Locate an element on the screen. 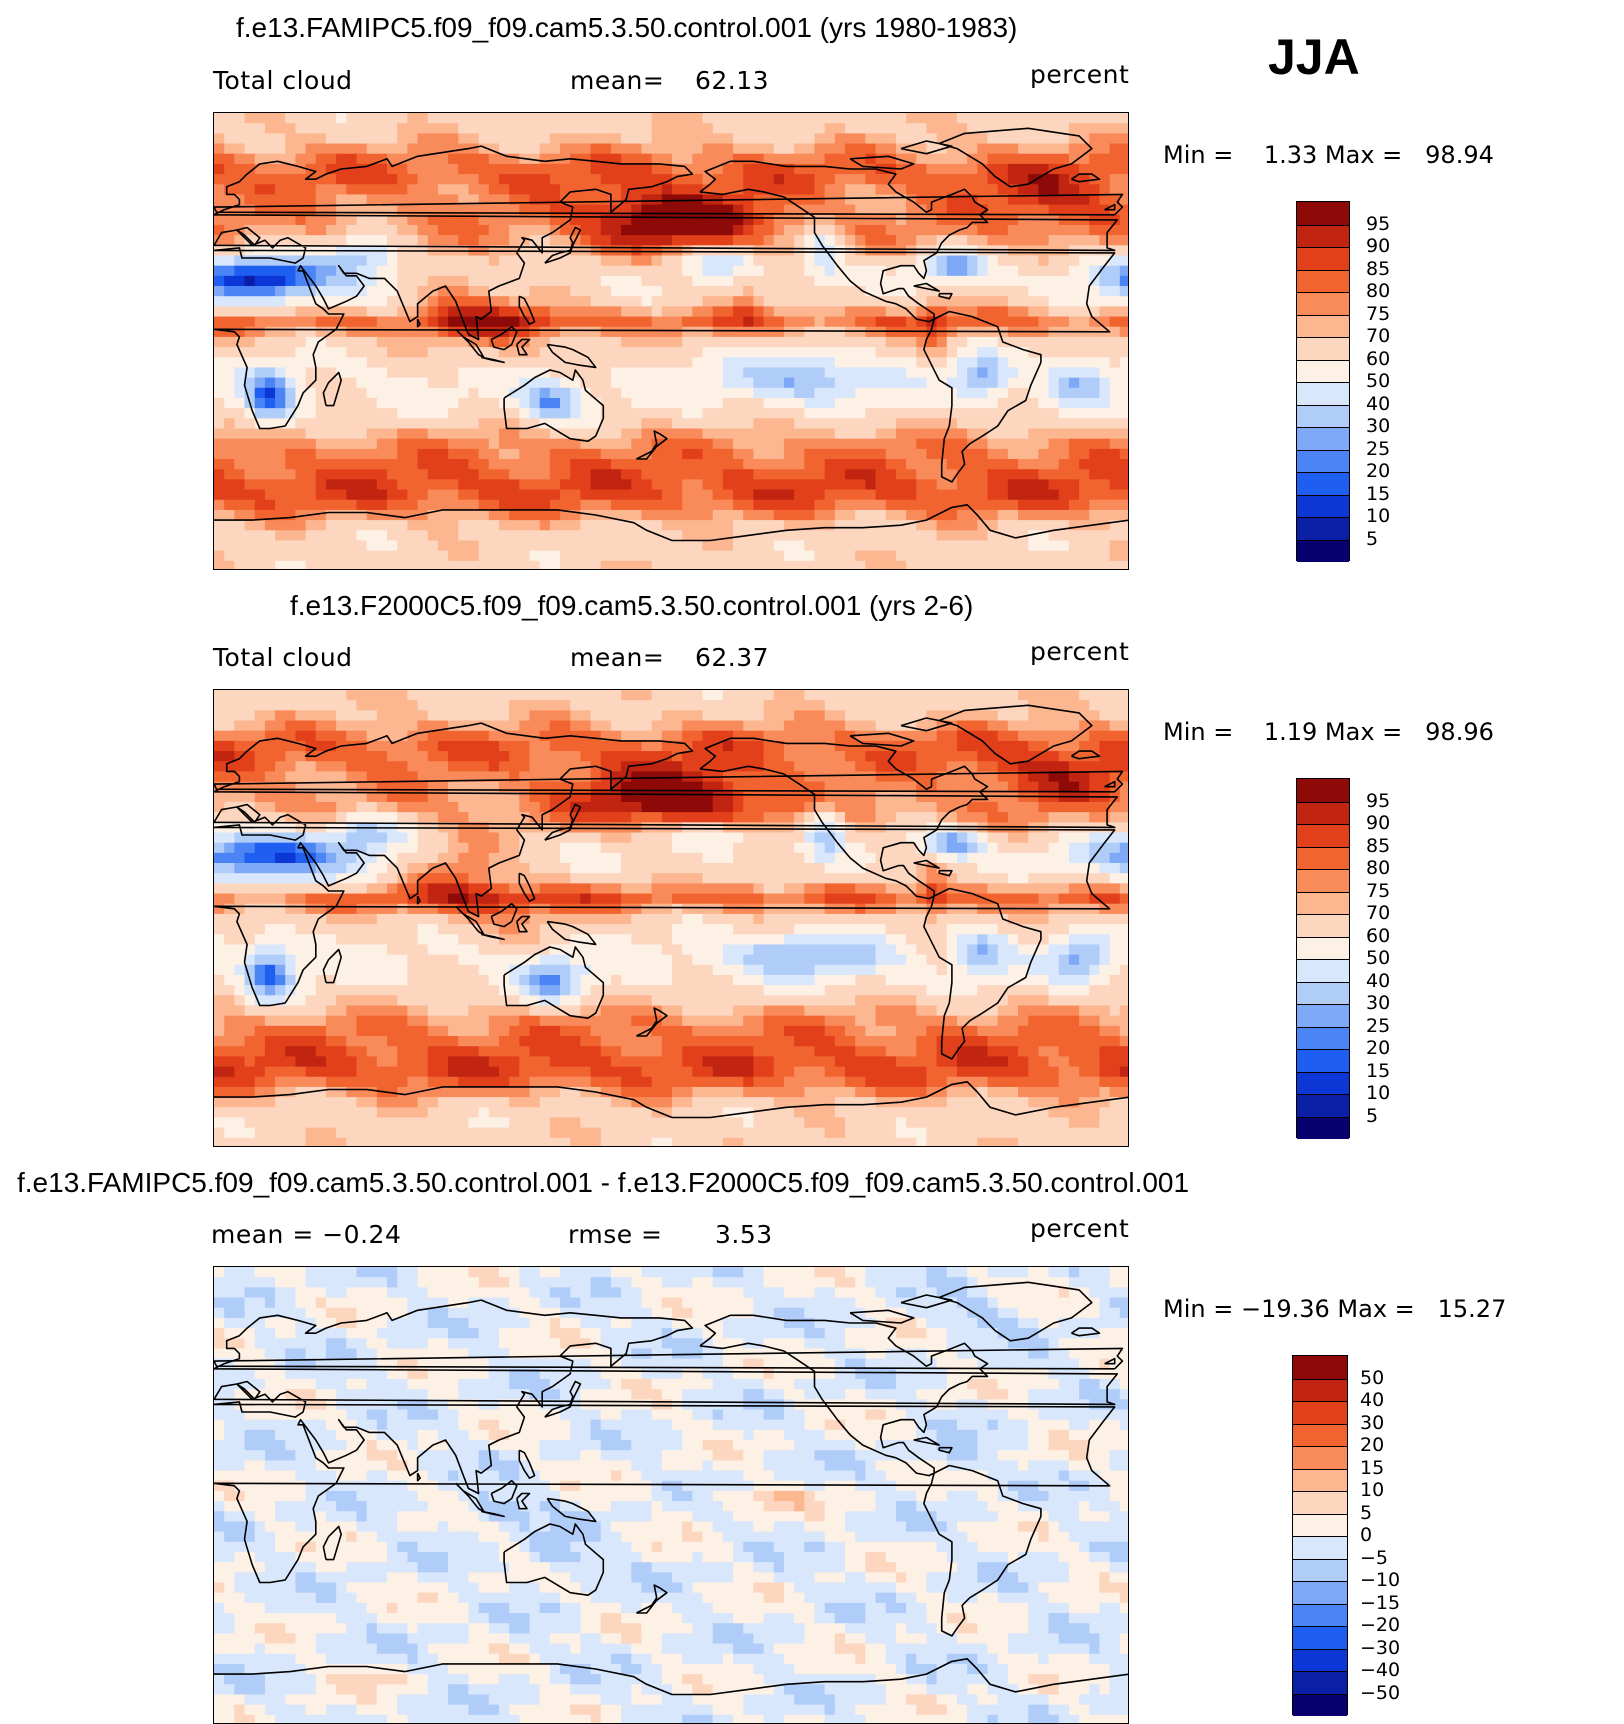 This screenshot has height=1724, width=1624. colorbar-label: 70 is located at coordinates (1378, 913).